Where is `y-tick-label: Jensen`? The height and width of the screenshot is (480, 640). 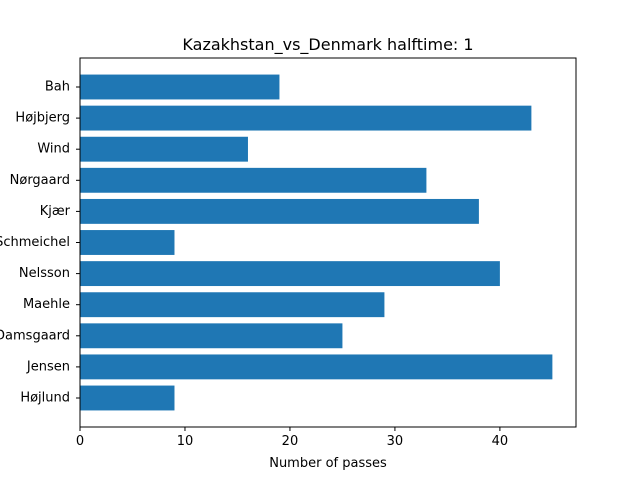
y-tick-label: Jensen is located at coordinates (48, 366).